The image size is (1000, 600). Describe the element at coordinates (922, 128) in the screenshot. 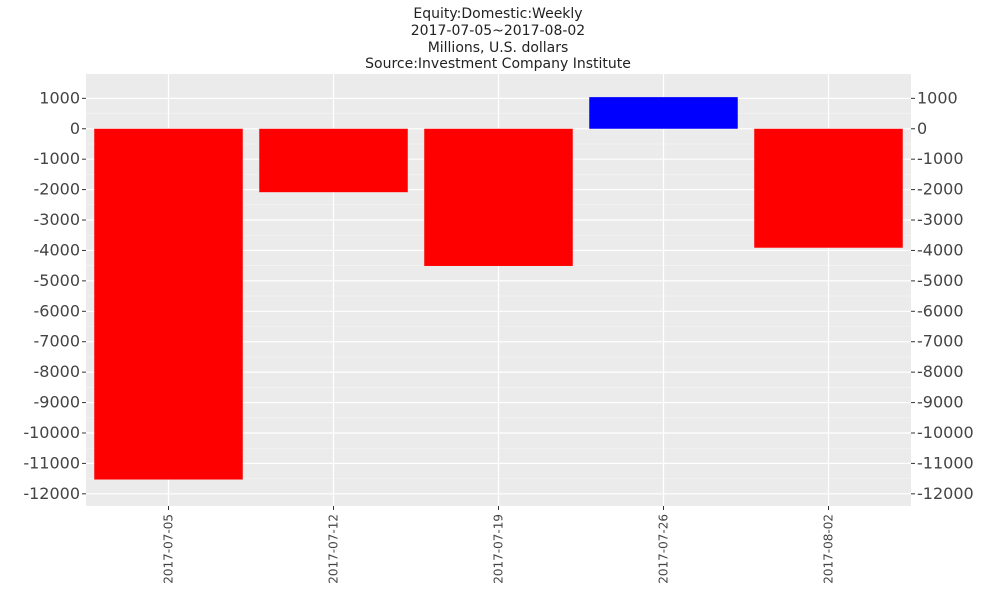

I see `y-tick-label-right: 0` at that location.